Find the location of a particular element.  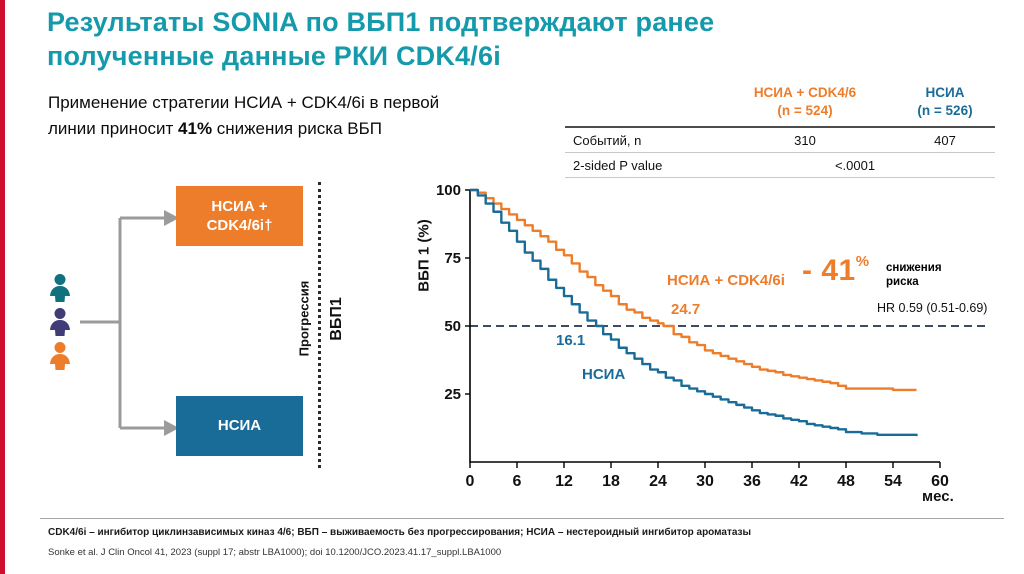

col-header-combo: НСИА + CDK4/6 (n = 524) is located at coordinates (805, 101).